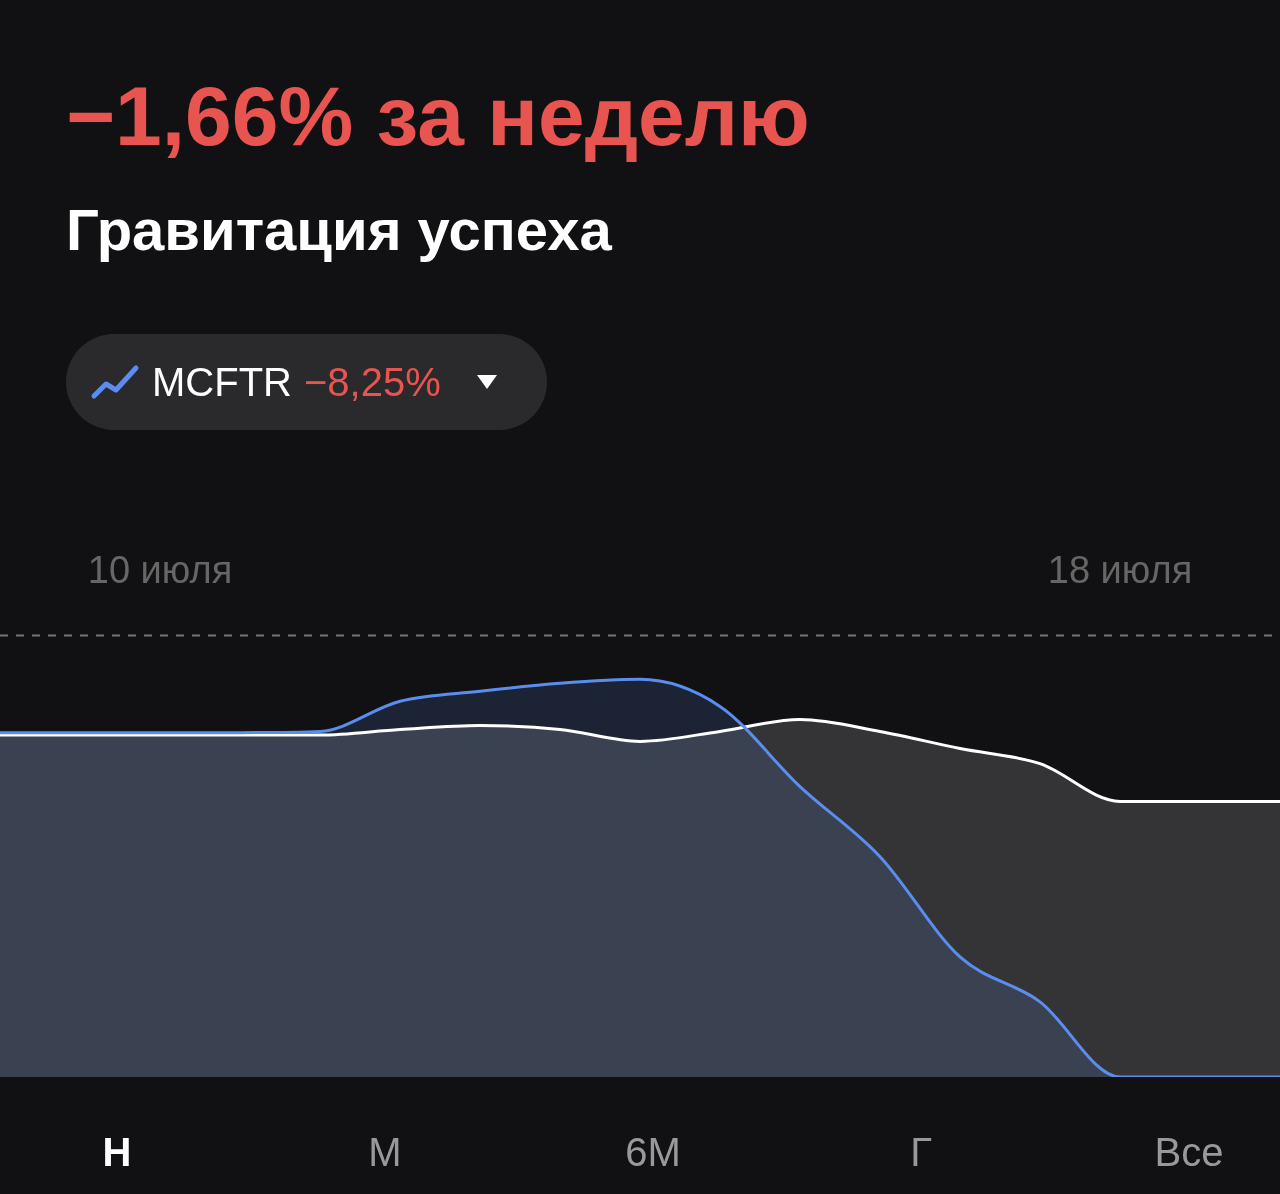 The width and height of the screenshot is (1280, 1194). I want to click on x-tick-label: 10 июля, so click(160, 570).